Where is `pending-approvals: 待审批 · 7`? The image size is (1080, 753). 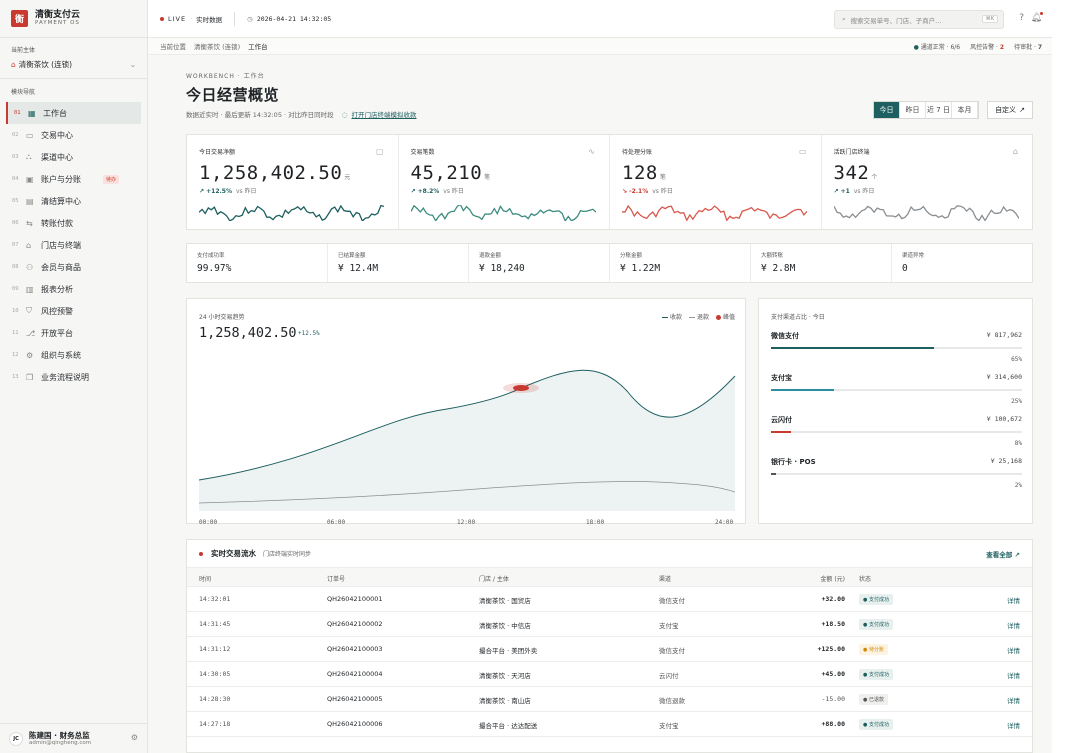
pending-approvals: 待审批 · 7 is located at coordinates (1028, 46).